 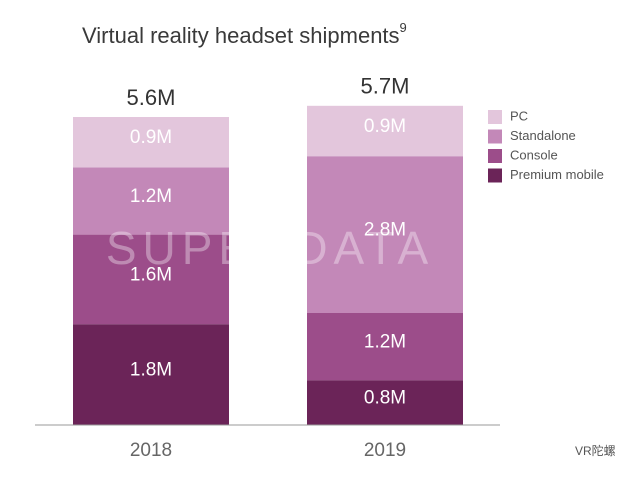 I want to click on badge: VR陀螺, so click(x=595, y=450).